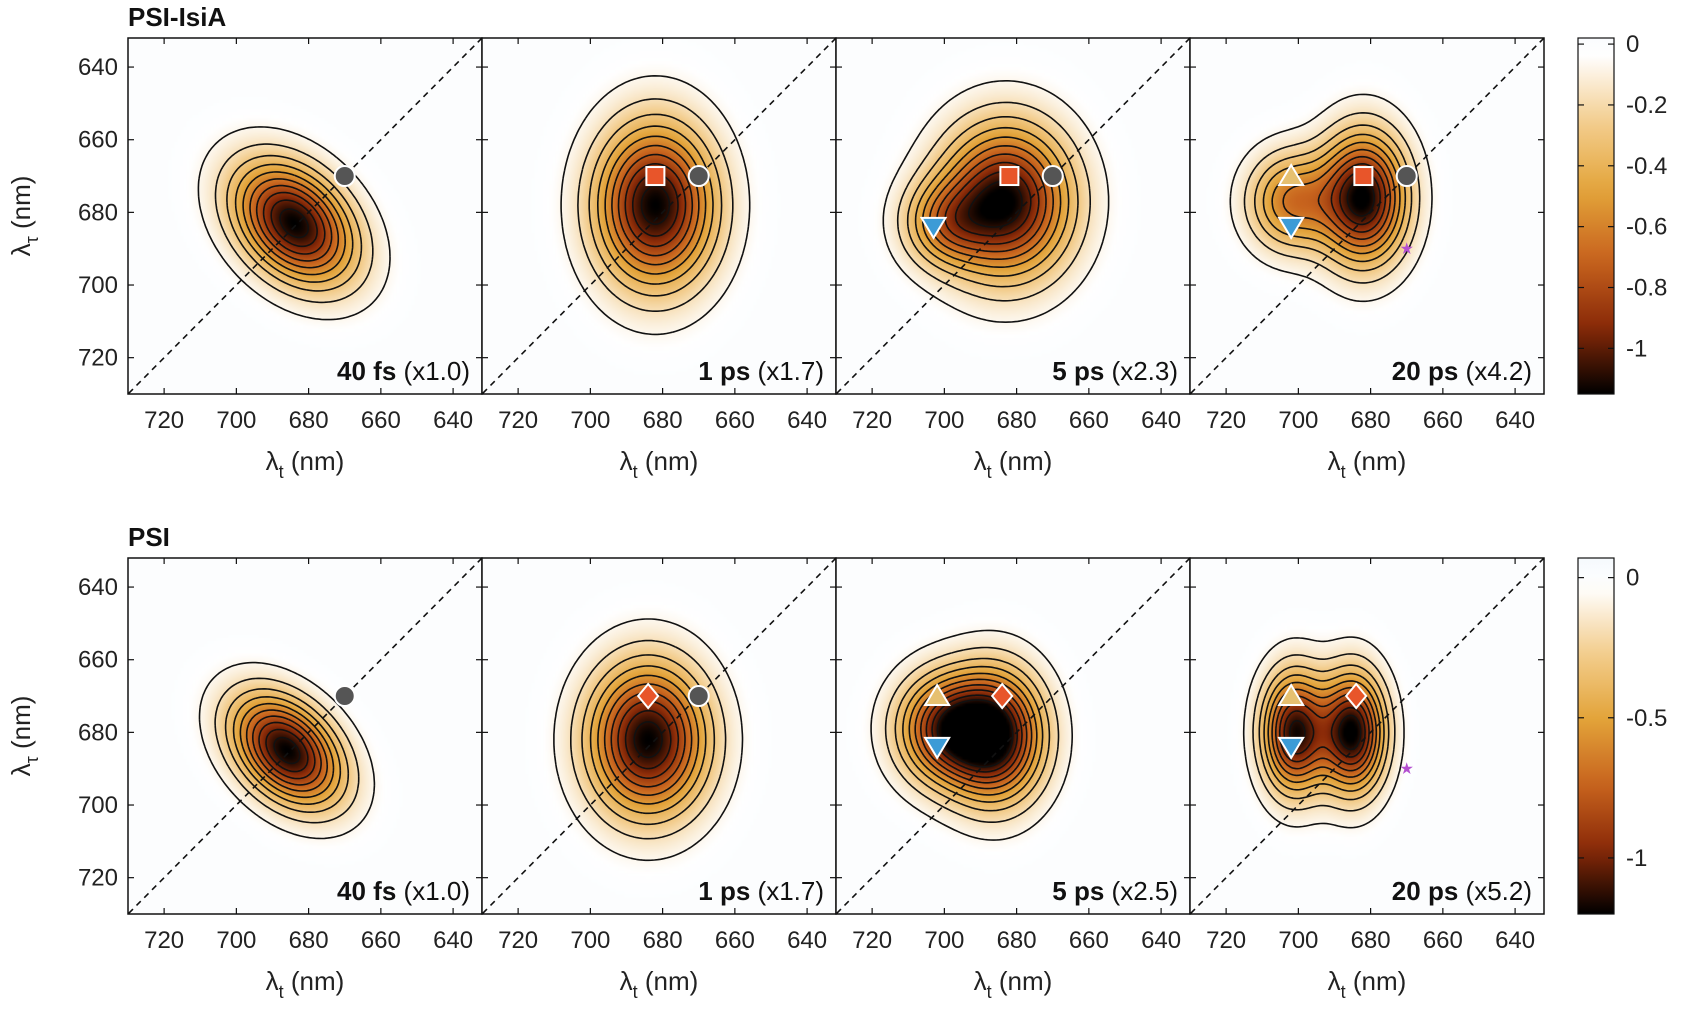 The width and height of the screenshot is (1698, 1022). I want to click on time-label: 20 ps (x5.2), so click(1462, 891).